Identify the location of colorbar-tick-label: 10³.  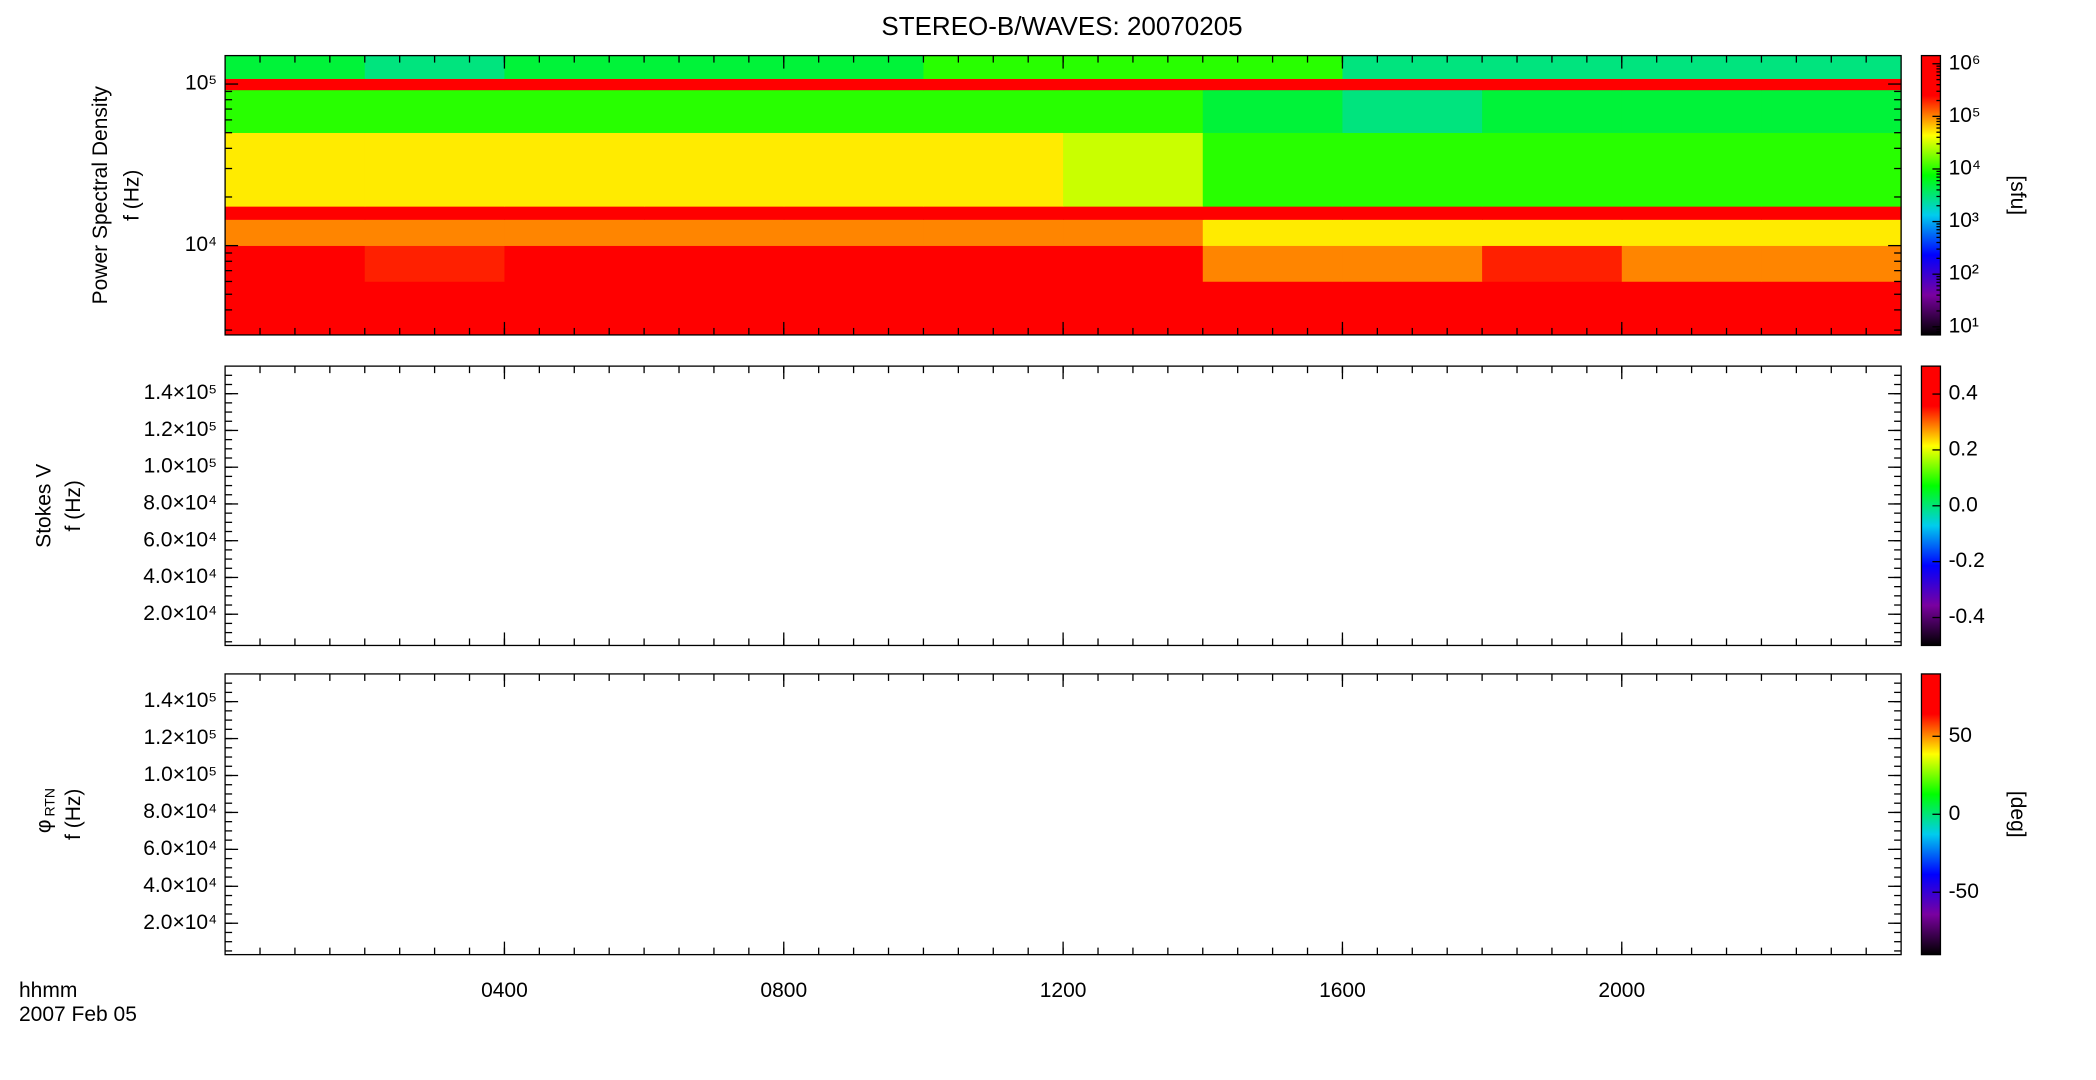
(1964, 220).